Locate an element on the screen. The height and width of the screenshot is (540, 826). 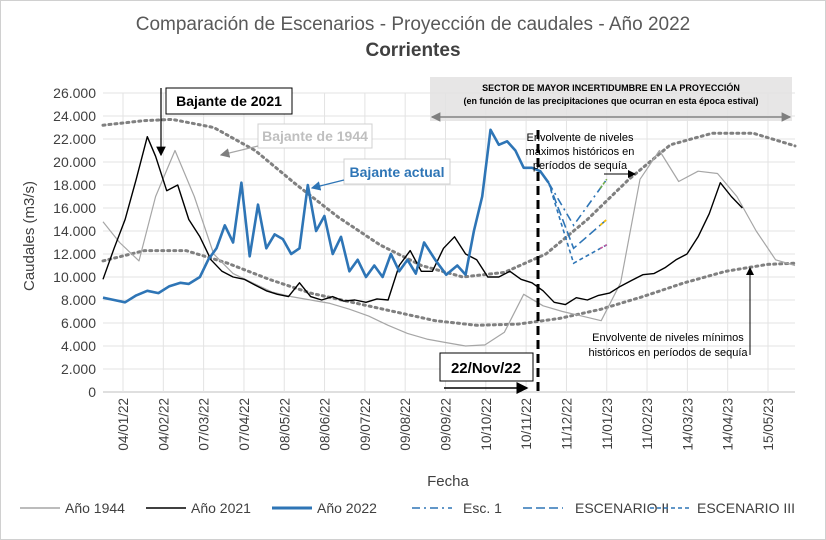
y-tick-label: 18.000 is located at coordinates (74, 185).